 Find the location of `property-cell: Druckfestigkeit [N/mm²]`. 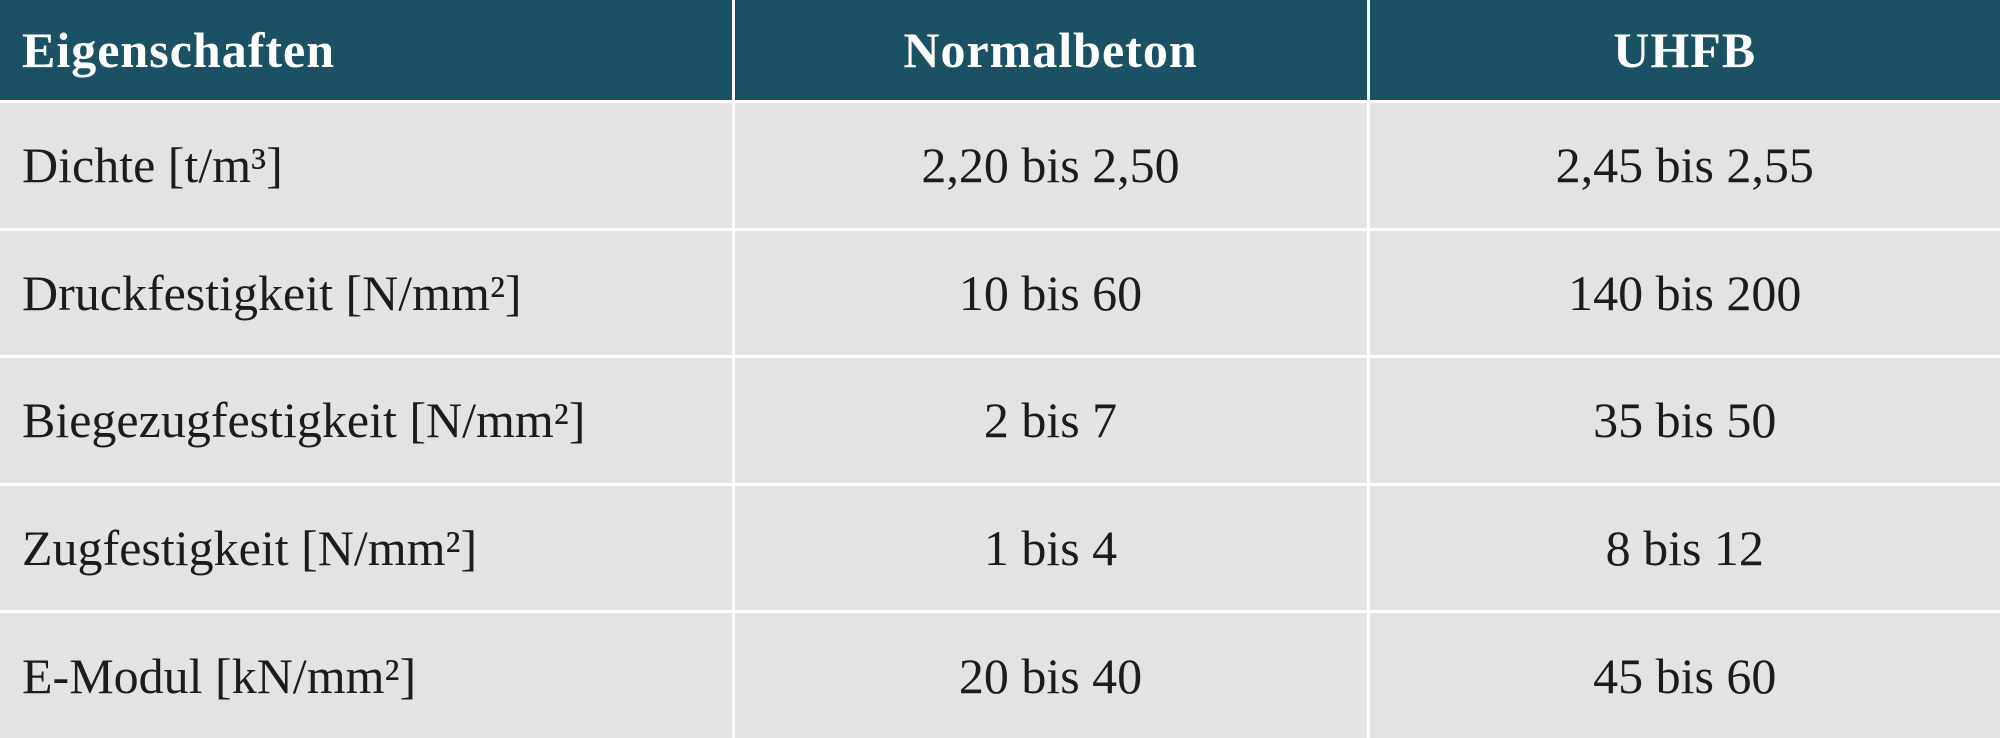

property-cell: Druckfestigkeit [N/mm²] is located at coordinates (367, 293).